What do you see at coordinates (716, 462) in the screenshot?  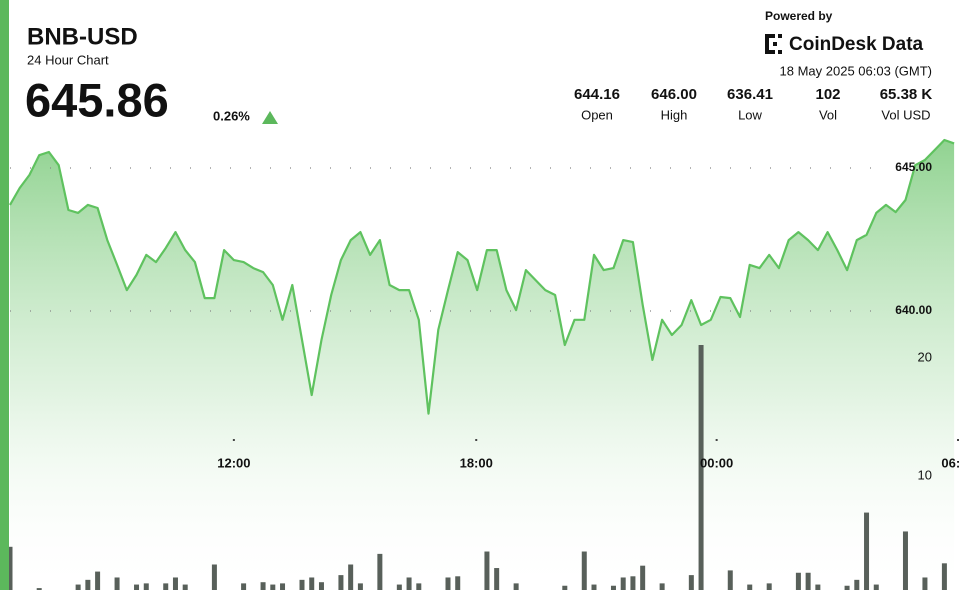 I see `x-tick-label: 00:00` at bounding box center [716, 462].